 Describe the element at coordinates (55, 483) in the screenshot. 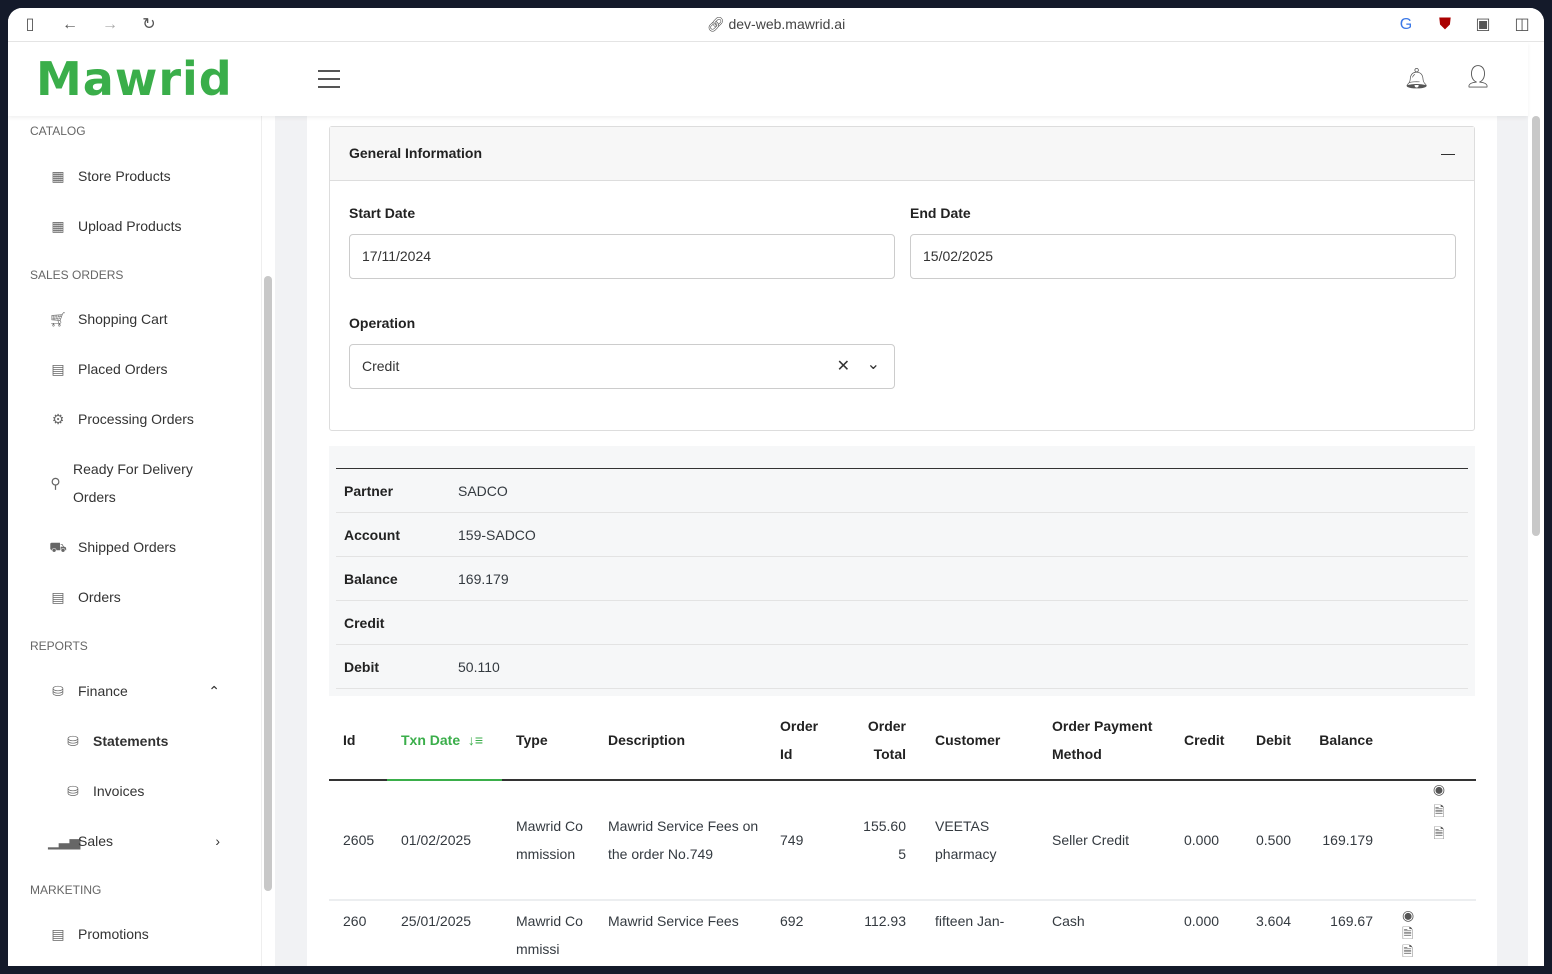

I see `location-icon: ⚲` at that location.